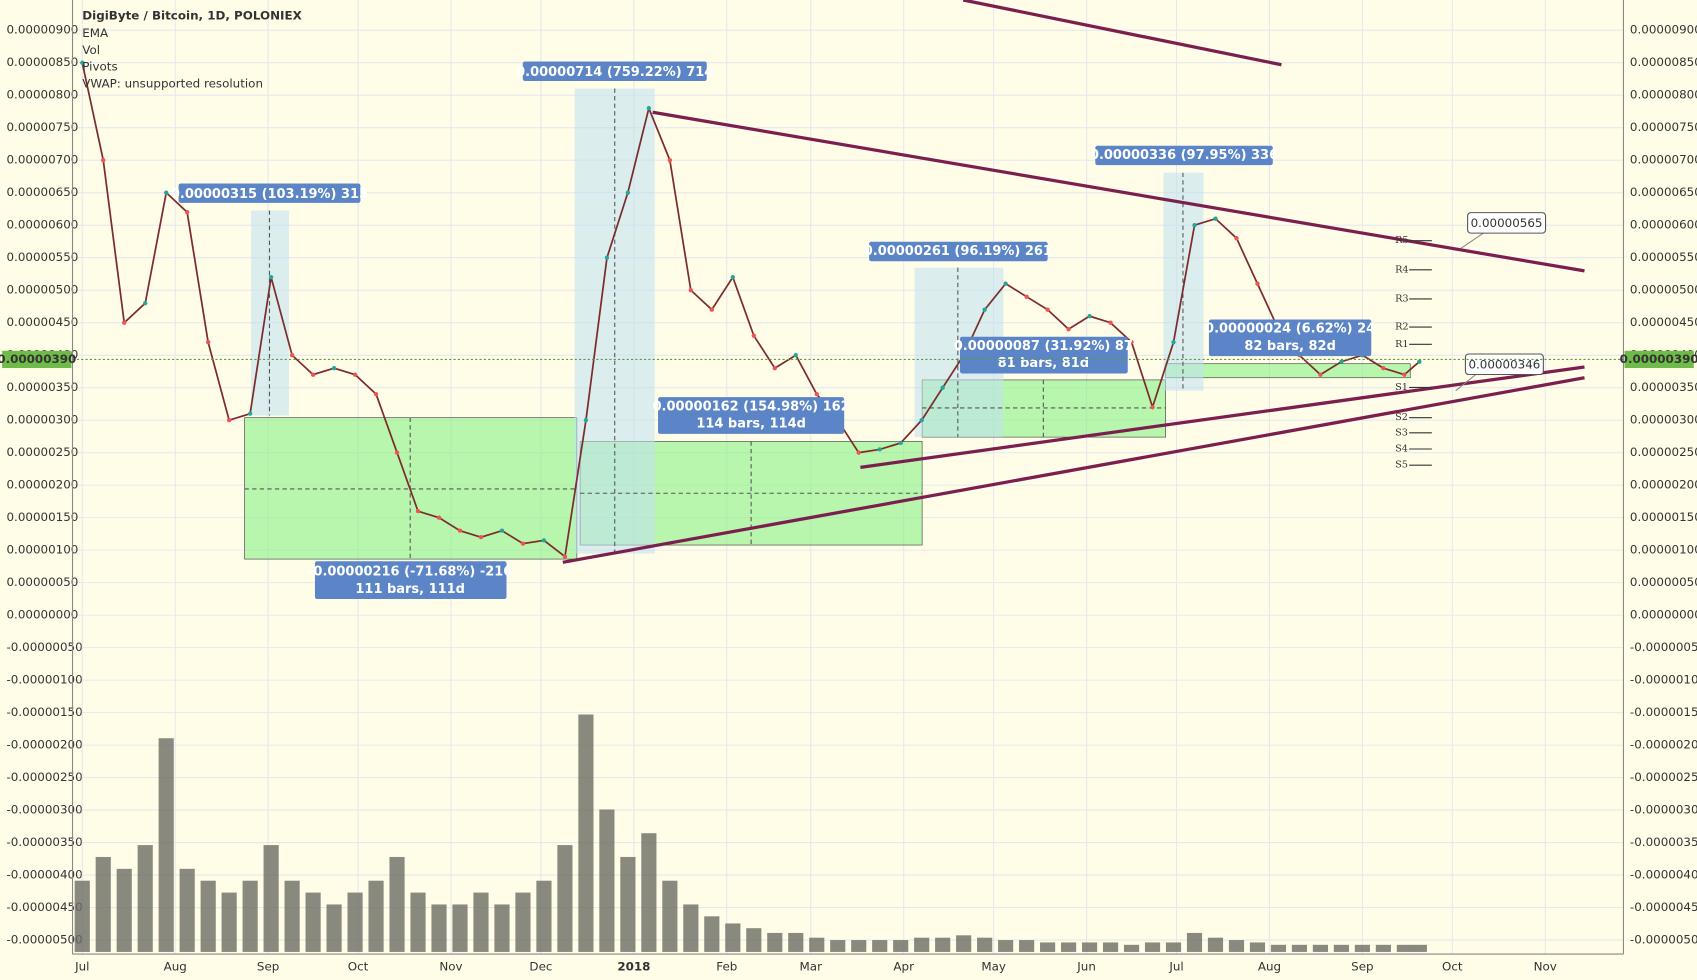  I want to click on x-tick-label: Aug, so click(175, 967).